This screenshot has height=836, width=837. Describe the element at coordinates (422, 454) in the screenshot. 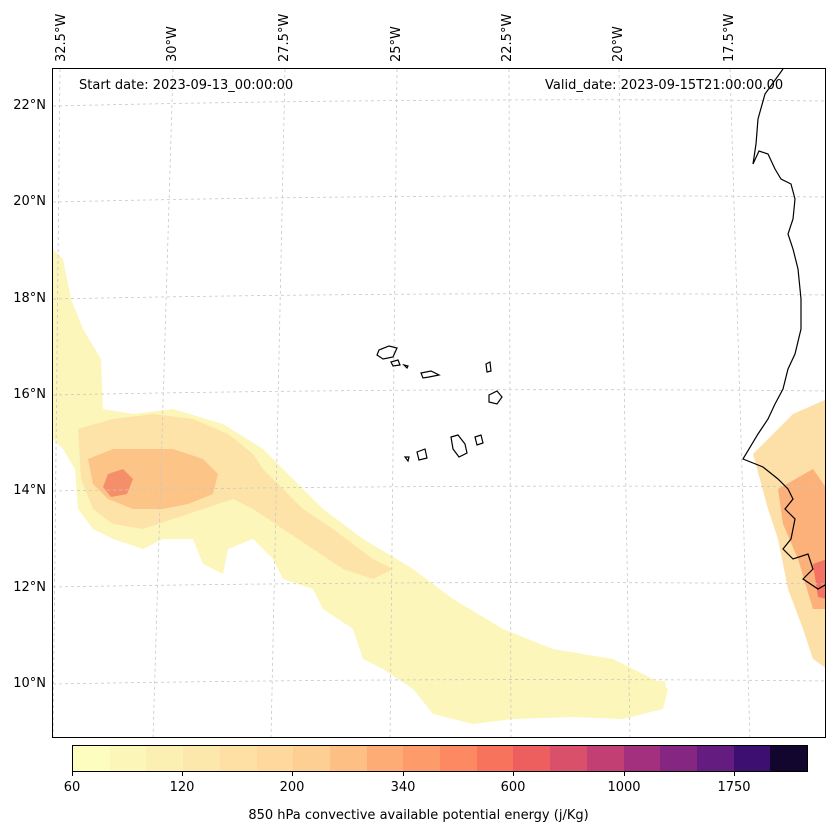

I see `cape-verde-fogo` at that location.